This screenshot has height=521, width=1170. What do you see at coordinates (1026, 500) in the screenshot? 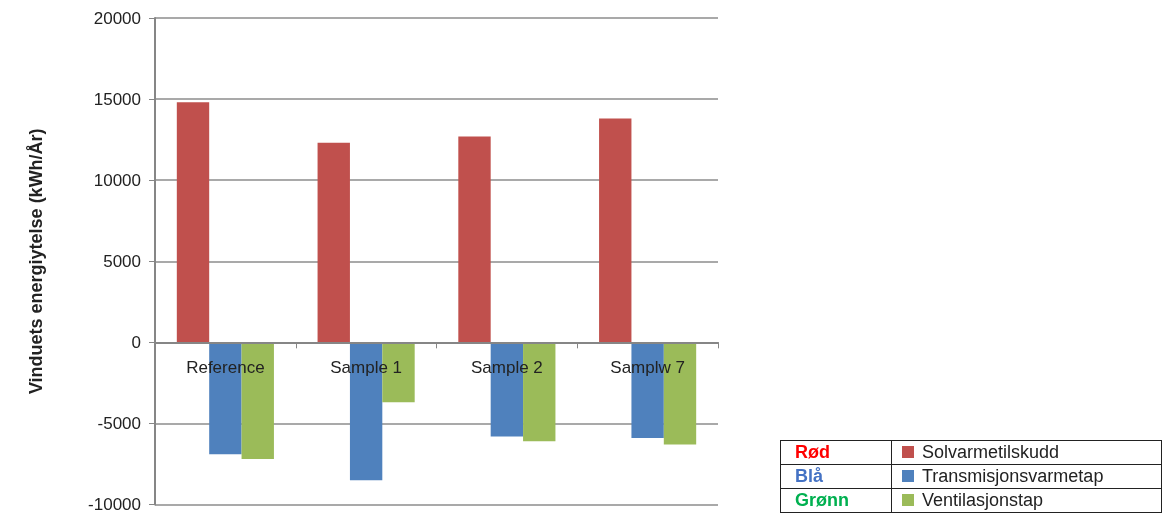
I see `legend-label: Ventilasjonstap` at bounding box center [1026, 500].